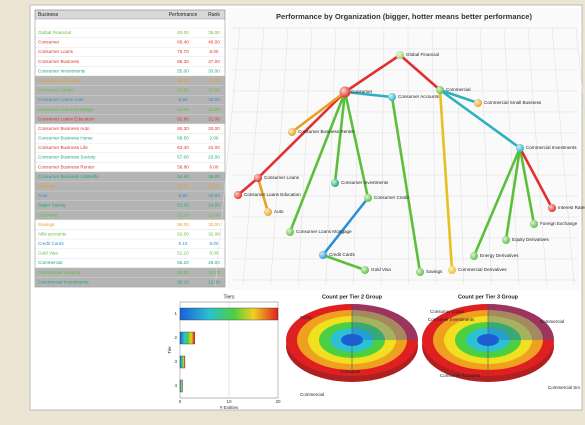 The width and height of the screenshot is (585, 425). Describe the element at coordinates (183, 15) in the screenshot. I see `column-header: Performance` at that location.